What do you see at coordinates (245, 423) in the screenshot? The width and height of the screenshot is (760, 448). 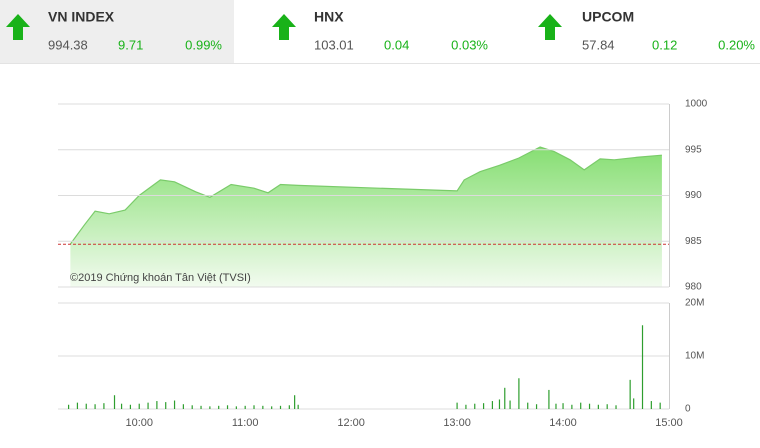 I see `x-tick-label: 11:00` at bounding box center [245, 423].